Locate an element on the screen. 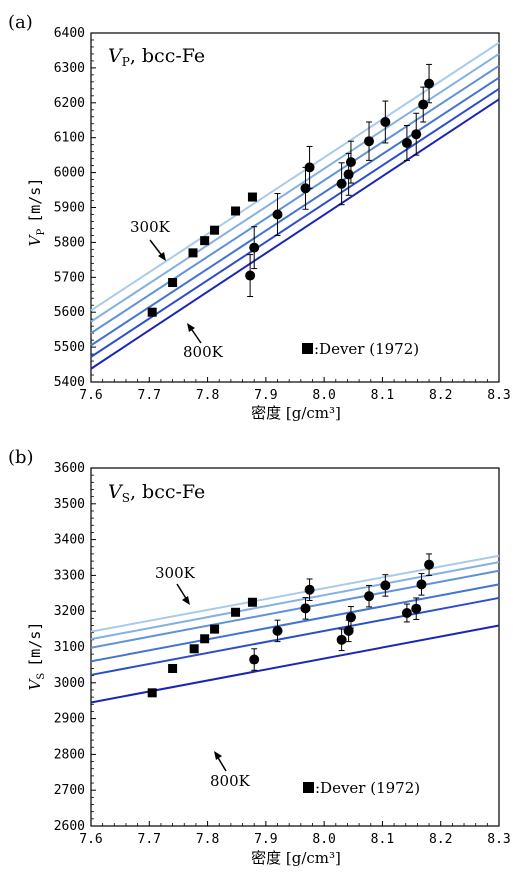 The width and height of the screenshot is (513, 872). y-tick-label: 3300 is located at coordinates (69, 575).